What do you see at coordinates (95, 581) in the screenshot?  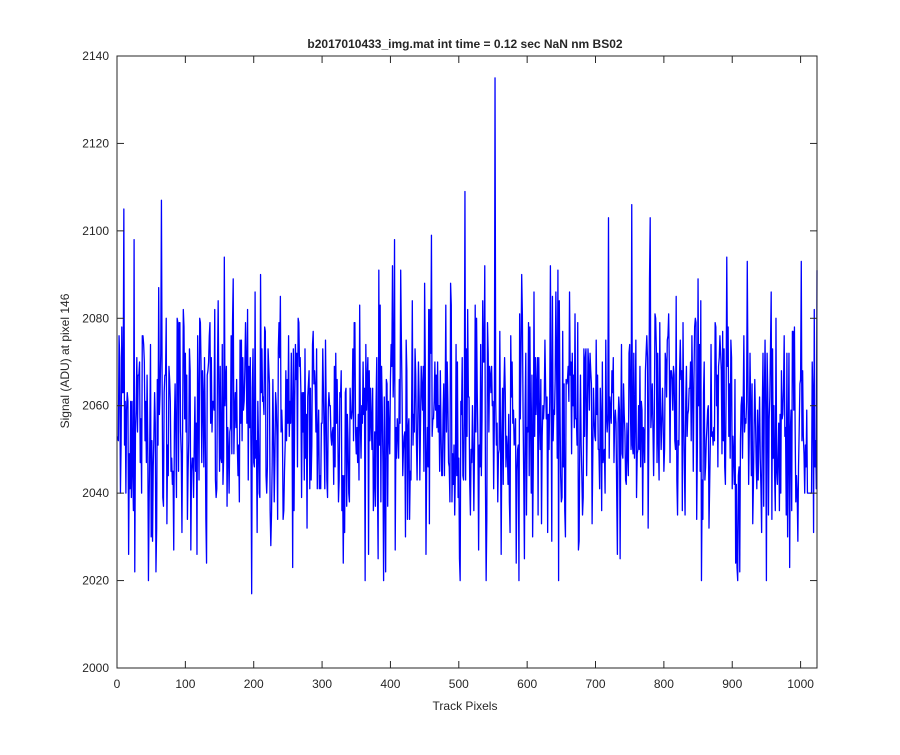 I see `y-tick-label: 2020` at bounding box center [95, 581].